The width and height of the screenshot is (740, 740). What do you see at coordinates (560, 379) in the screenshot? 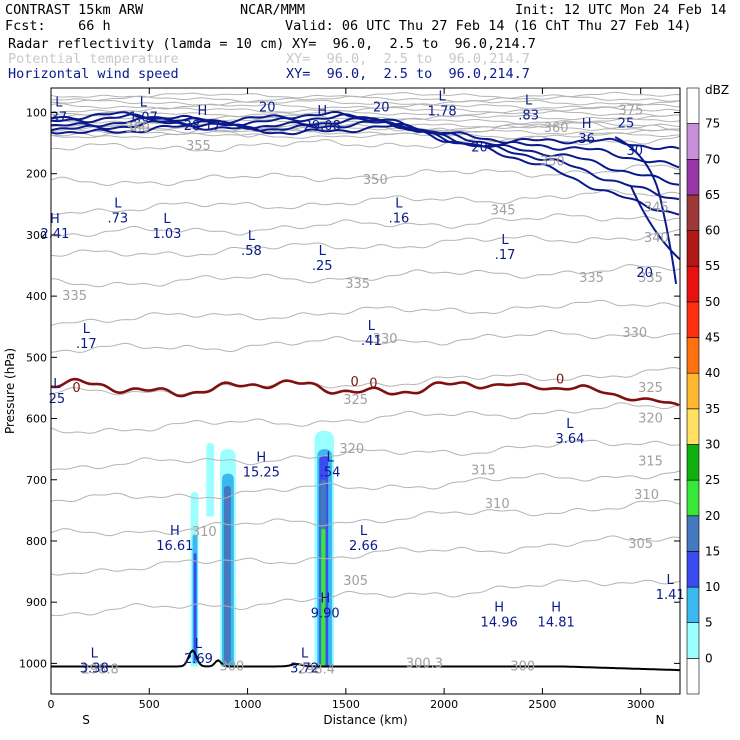
I see `wind-label-9: 0` at bounding box center [560, 379].